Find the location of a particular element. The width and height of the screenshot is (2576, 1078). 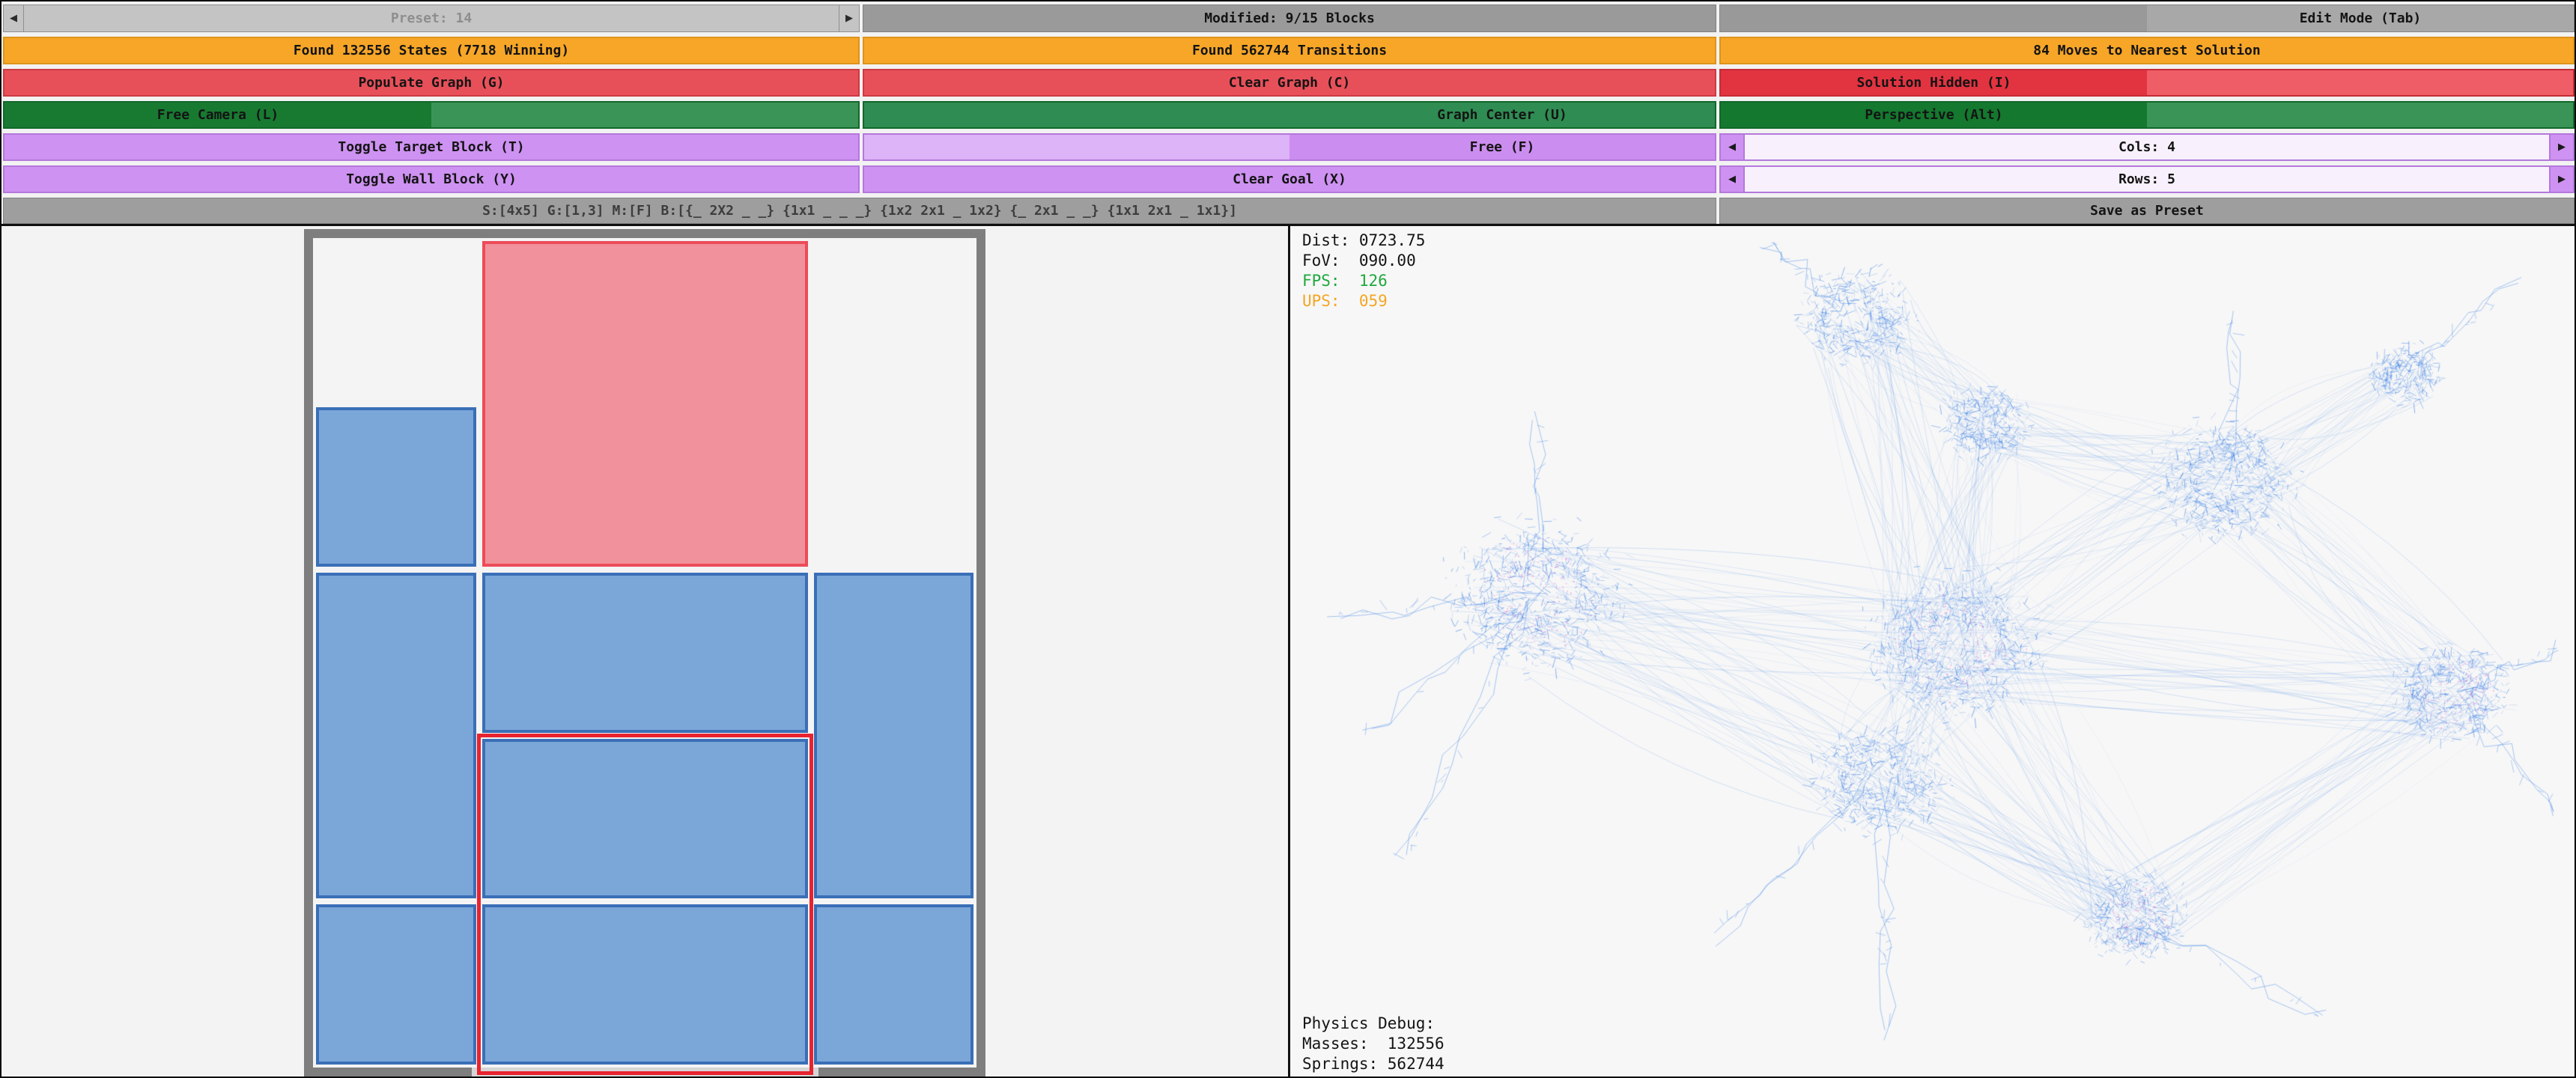

edit-mode-label: Edit Mode (Tab) is located at coordinates (2360, 18).